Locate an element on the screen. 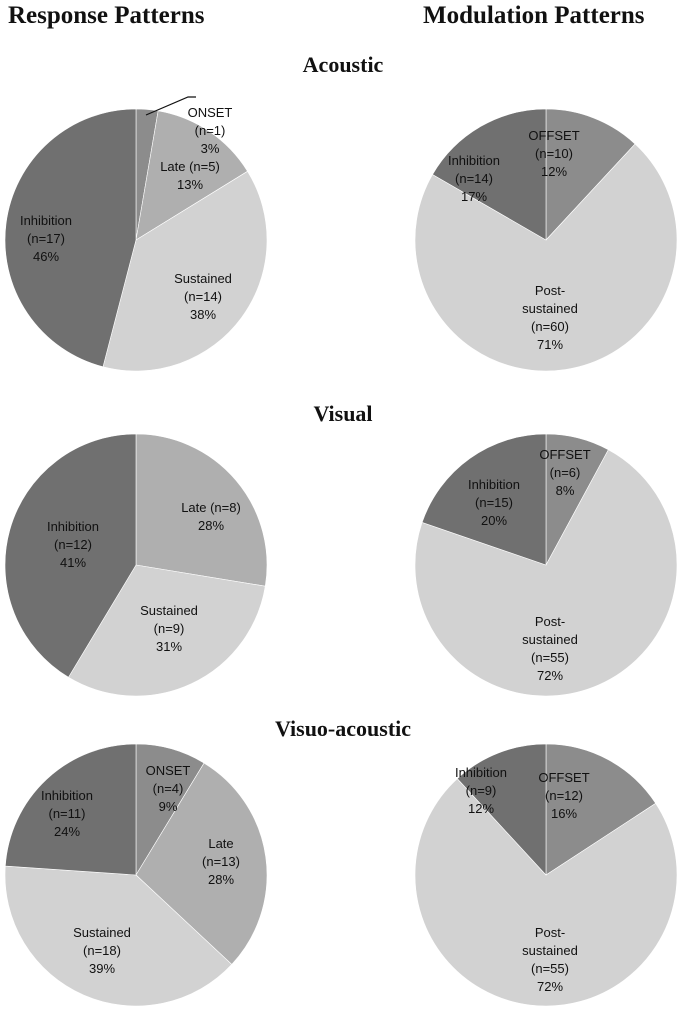  slice-label-inhibition: Inhibition (n=12) 41% is located at coordinates (73, 544).